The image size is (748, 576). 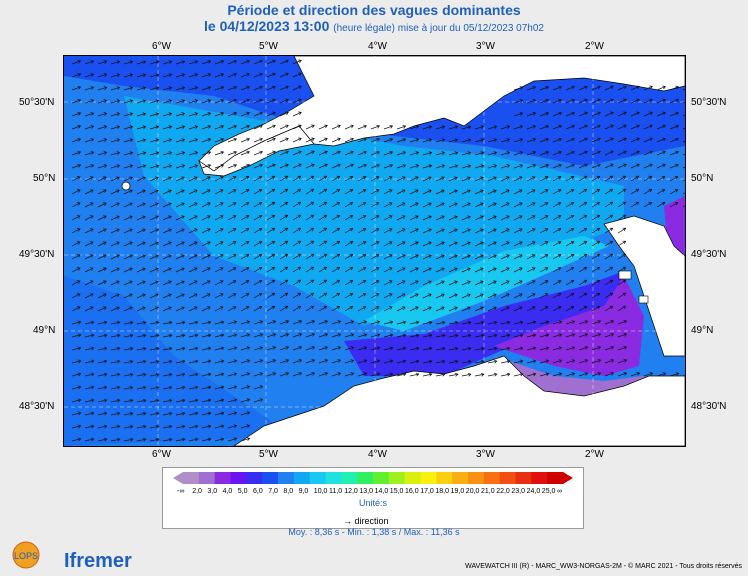 I want to click on lat-label-right-1: 50°30'N, so click(x=709, y=102).